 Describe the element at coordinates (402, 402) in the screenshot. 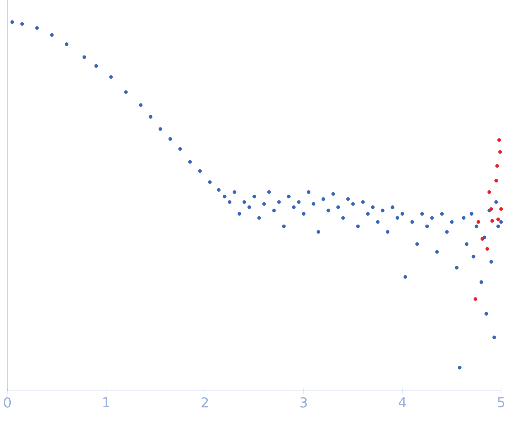

I see `x-tick-label: 4` at that location.